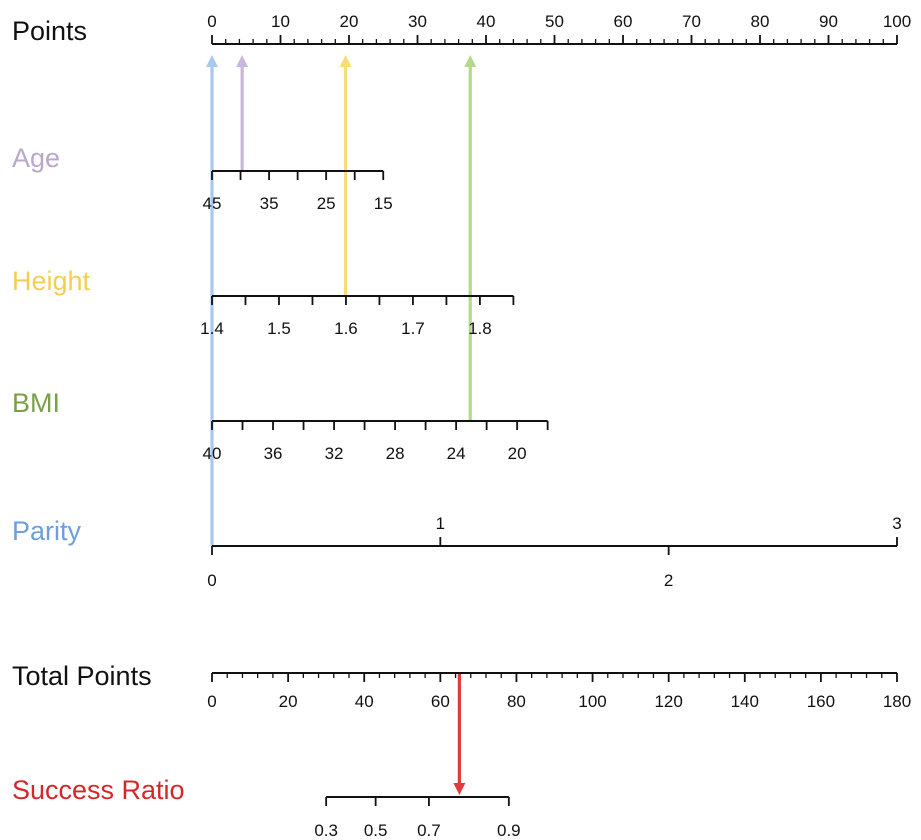  Describe the element at coordinates (212, 453) in the screenshot. I see `bmi-tick-label: 40` at that location.